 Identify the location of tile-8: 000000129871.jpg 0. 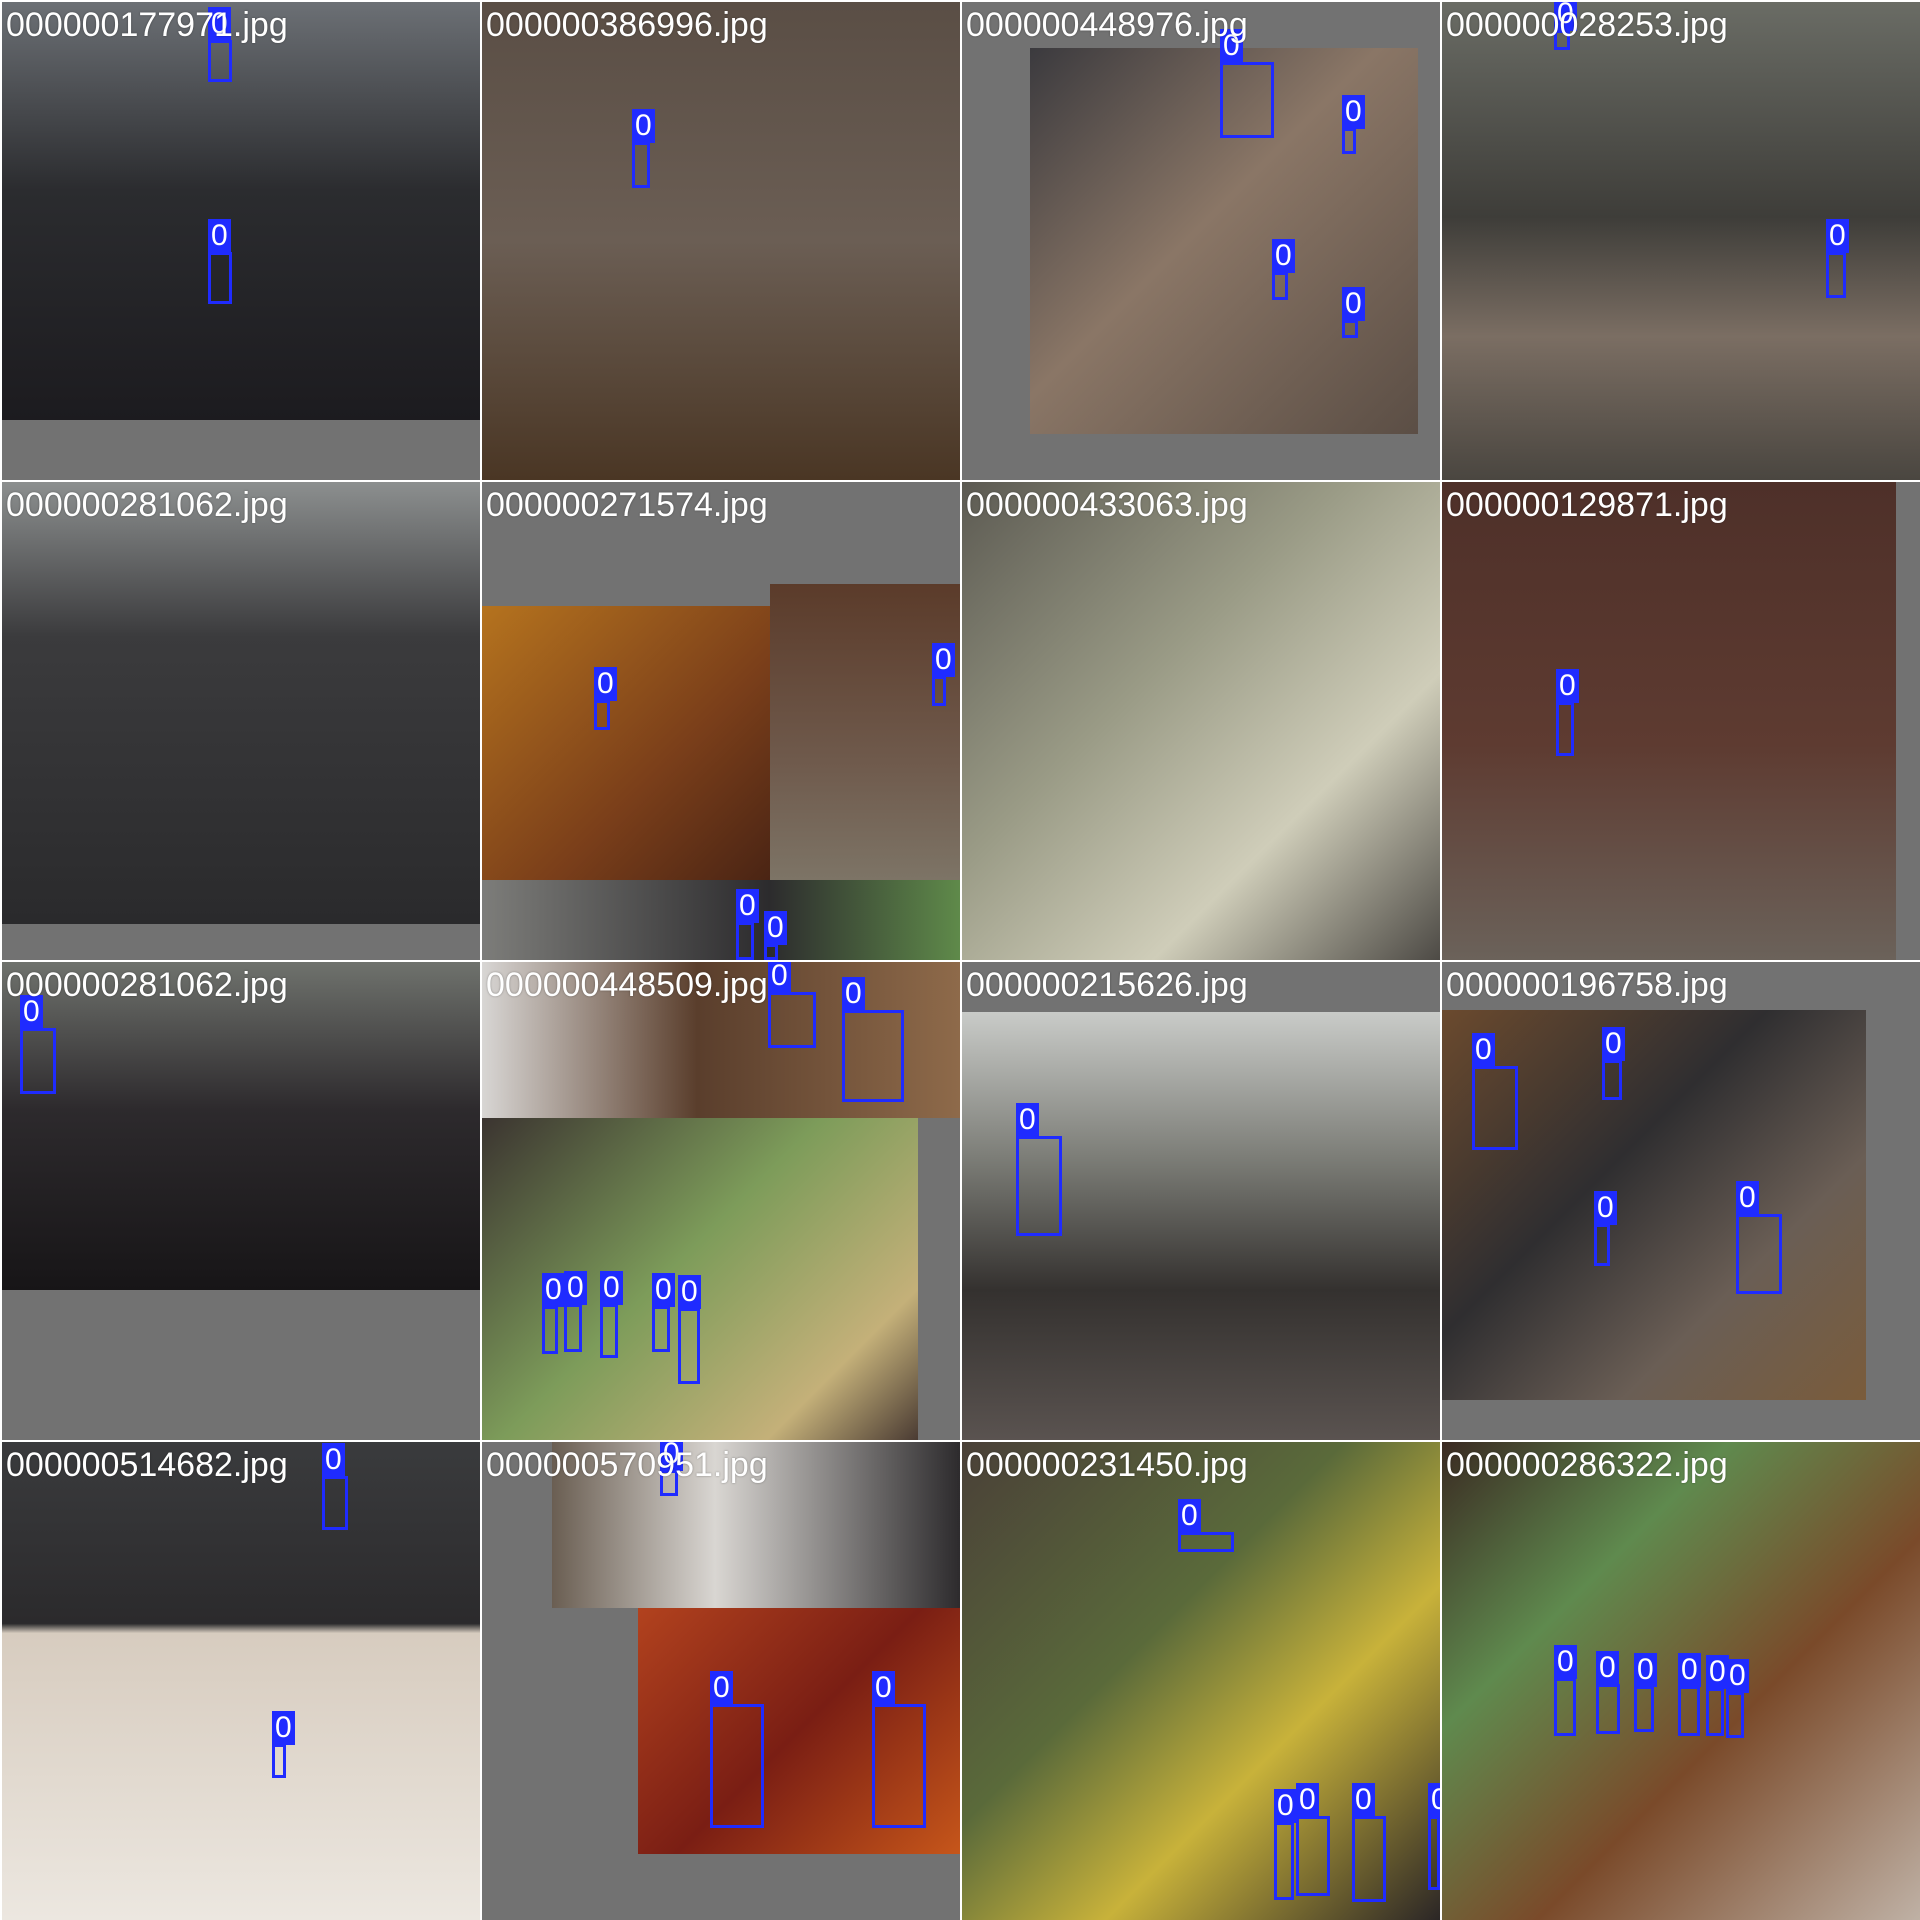
(1681, 721).